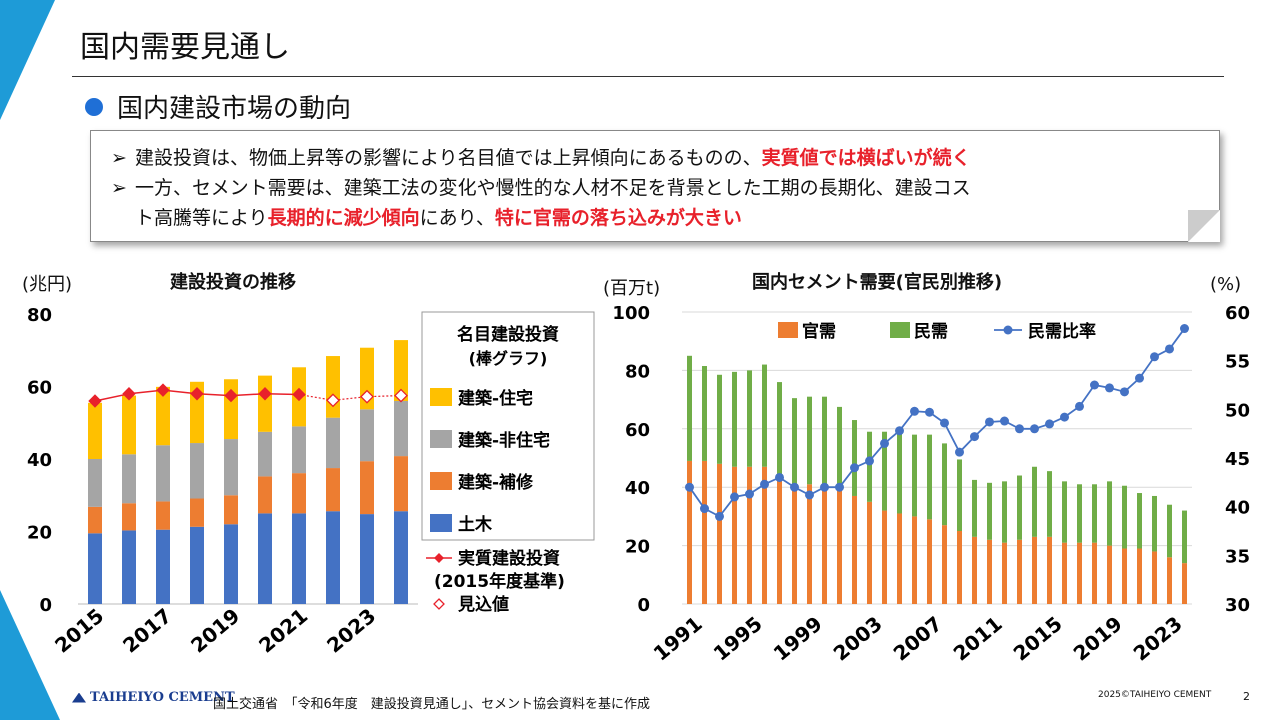 The image size is (1280, 720). What do you see at coordinates (631, 313) in the screenshot?
I see `y-left-tick-label: 100` at bounding box center [631, 313].